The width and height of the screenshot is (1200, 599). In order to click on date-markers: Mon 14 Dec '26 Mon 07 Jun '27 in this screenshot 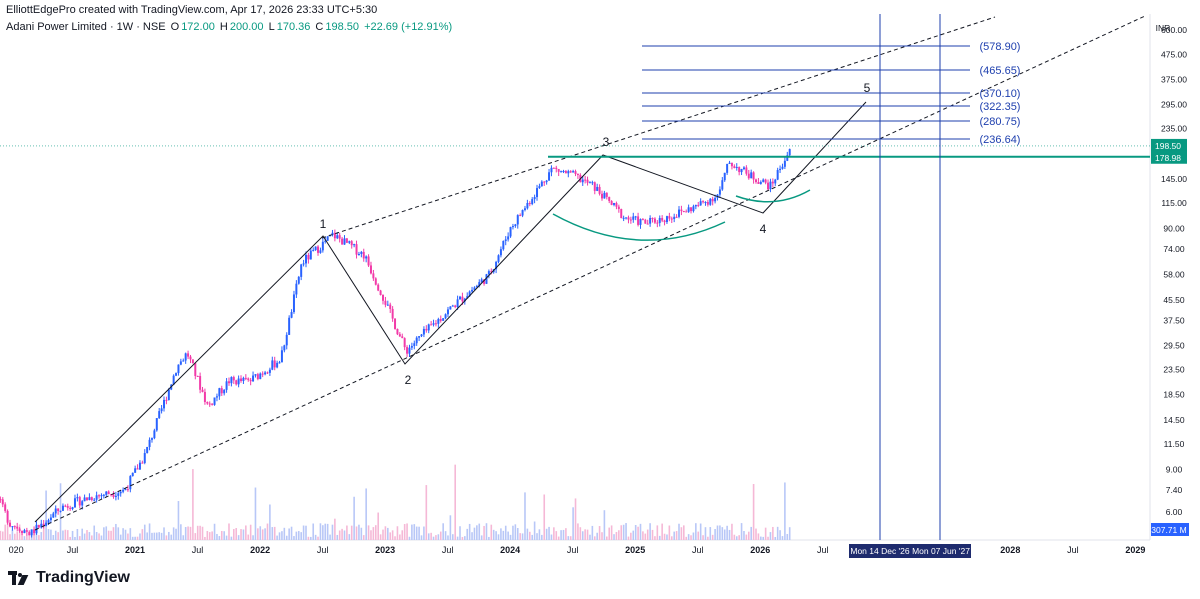, I will do `click(910, 286)`.